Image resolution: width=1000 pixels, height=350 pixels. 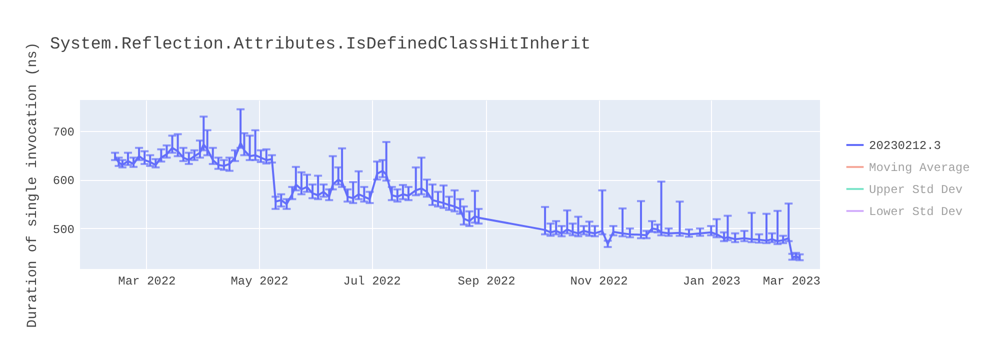 I want to click on x-tick-label: May 2022, so click(x=259, y=281).